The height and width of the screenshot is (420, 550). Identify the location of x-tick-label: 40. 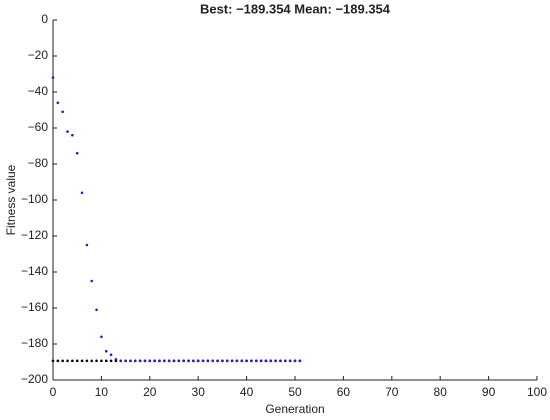
(247, 392).